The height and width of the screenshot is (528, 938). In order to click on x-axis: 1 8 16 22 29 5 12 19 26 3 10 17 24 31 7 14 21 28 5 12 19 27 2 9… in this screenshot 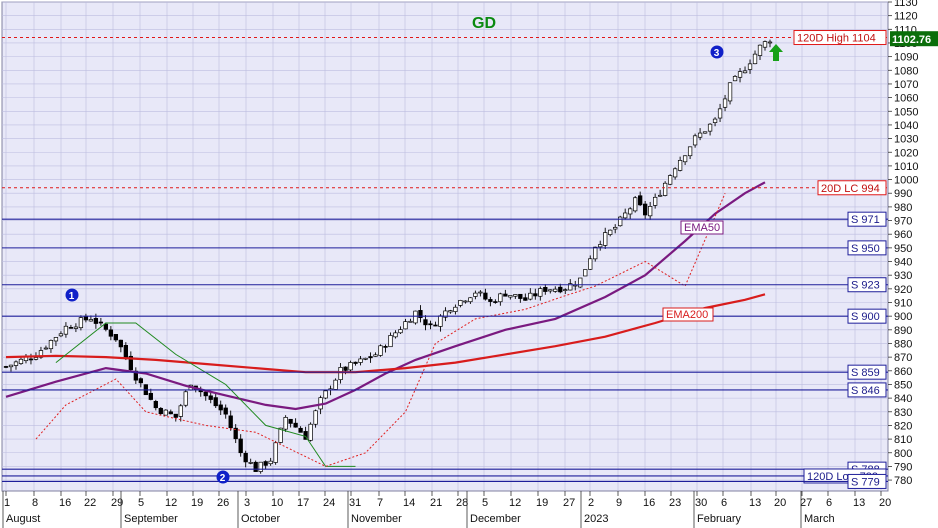, I will do `click(446, 509)`.